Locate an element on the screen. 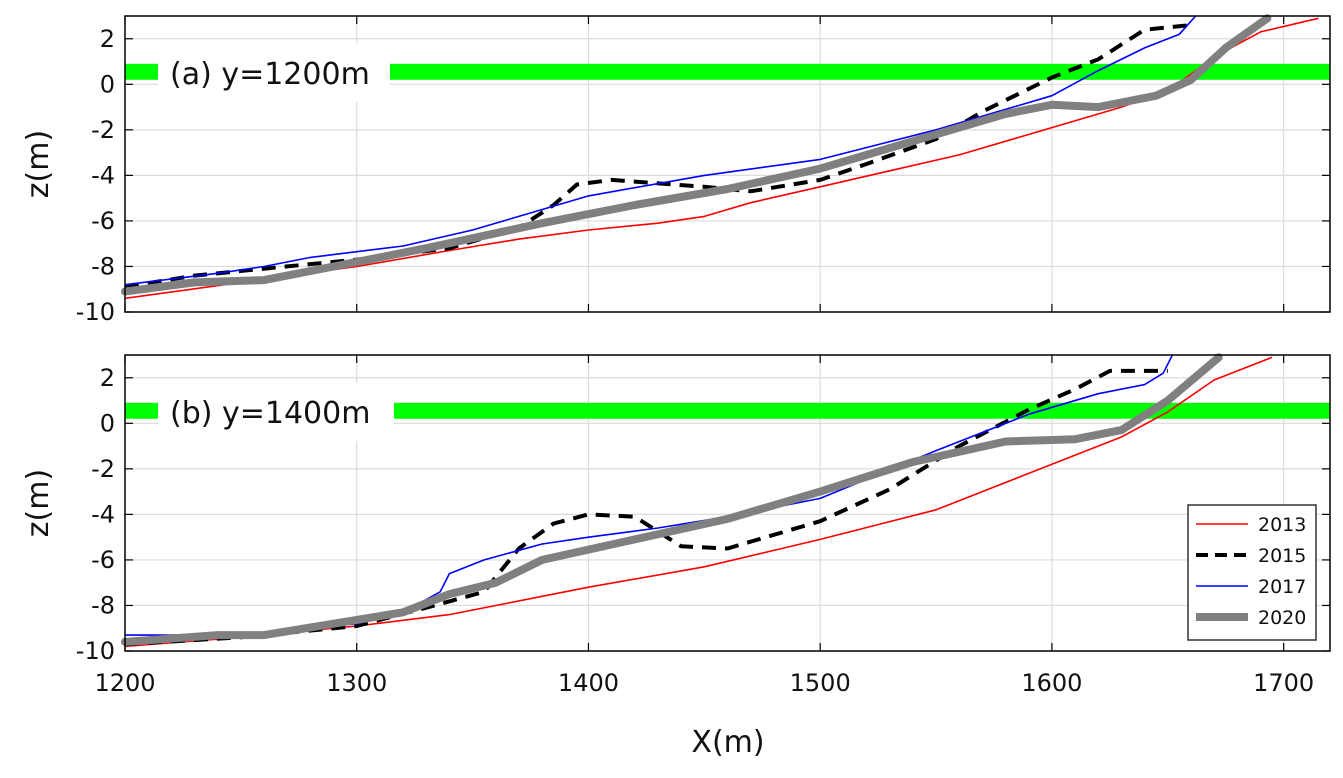 The height and width of the screenshot is (778, 1343). legend-entries: 2013 2015 2017 2020 is located at coordinates (1251, 571).